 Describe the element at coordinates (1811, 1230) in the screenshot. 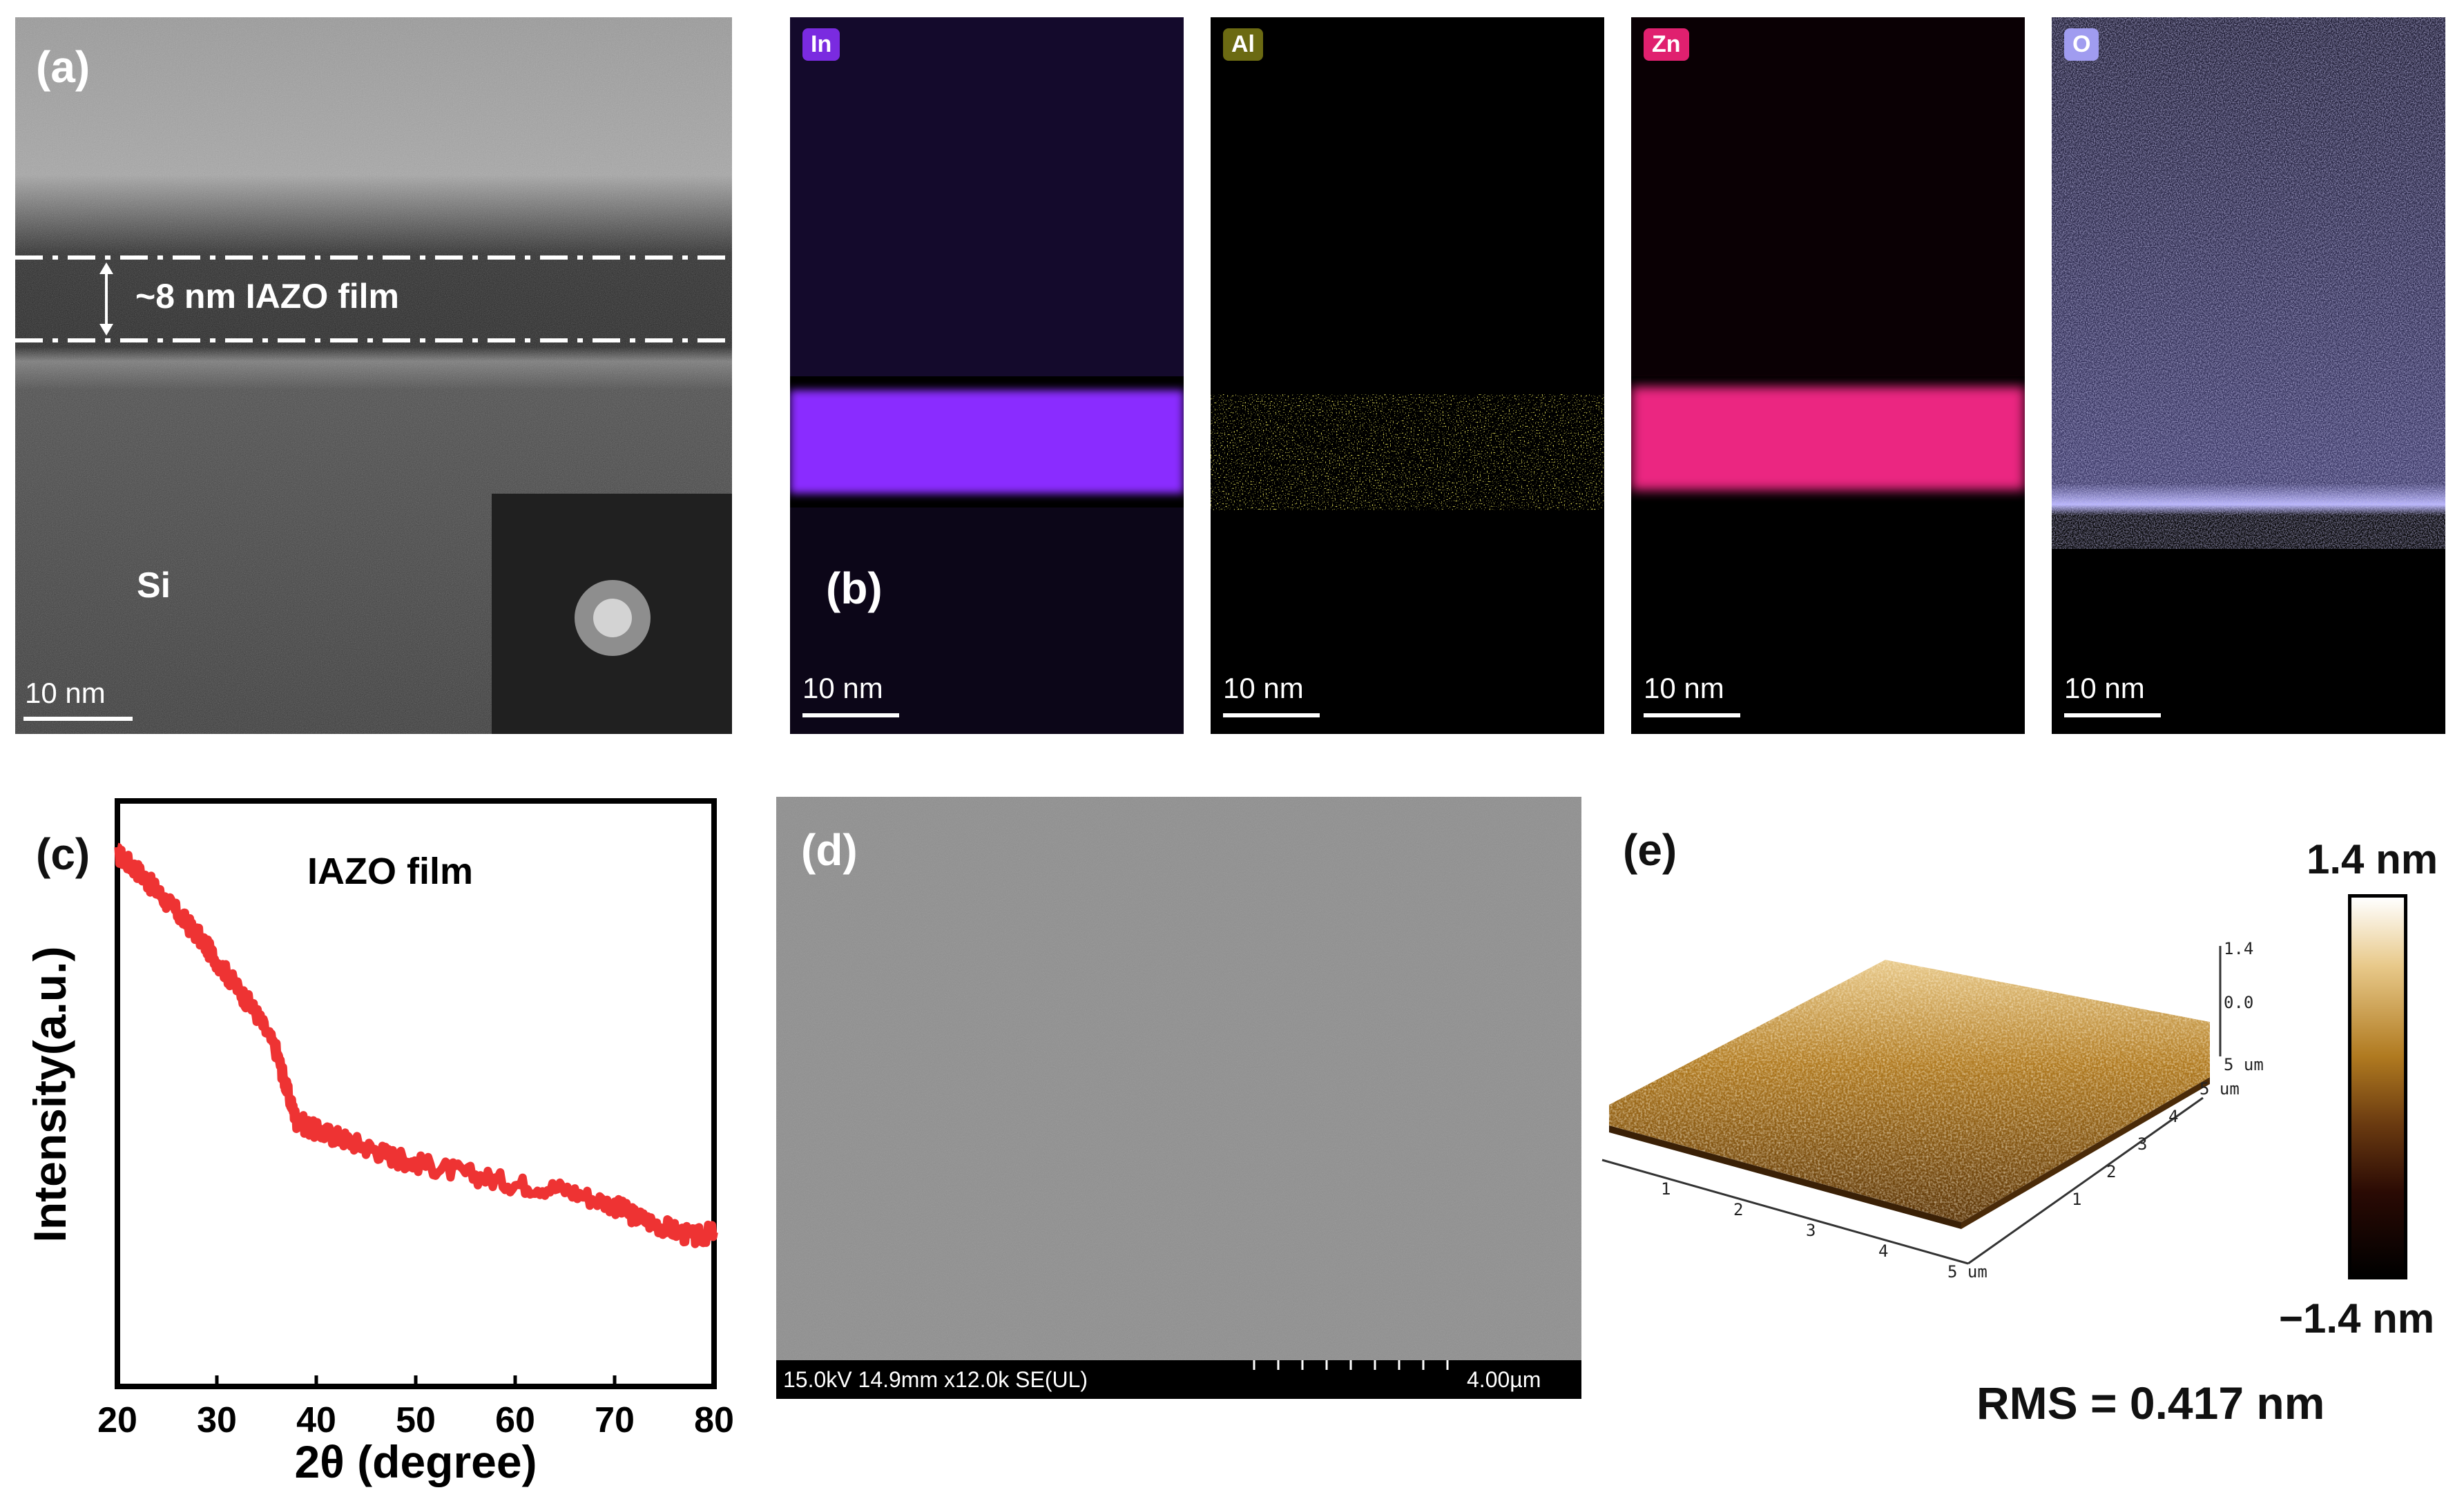

I see `afm-x-tick: 3` at that location.